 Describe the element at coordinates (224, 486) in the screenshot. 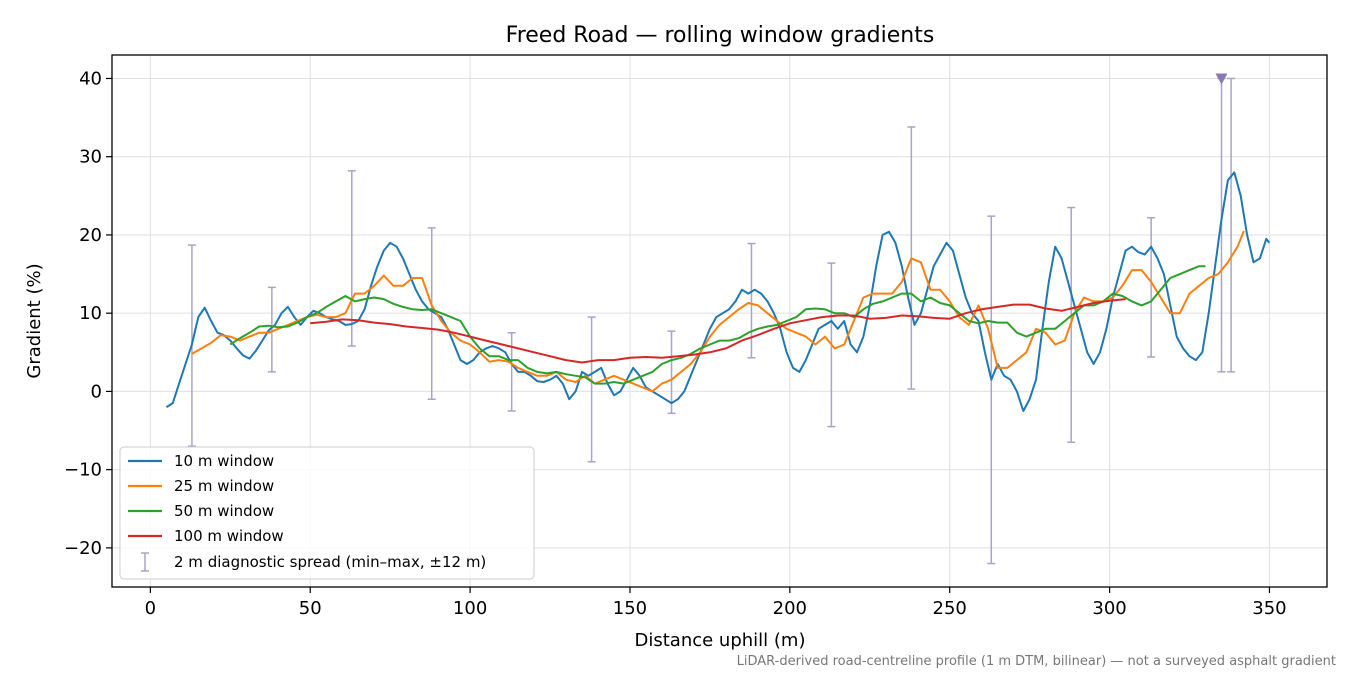

I see `legend-label-25m: 25 m window` at that location.